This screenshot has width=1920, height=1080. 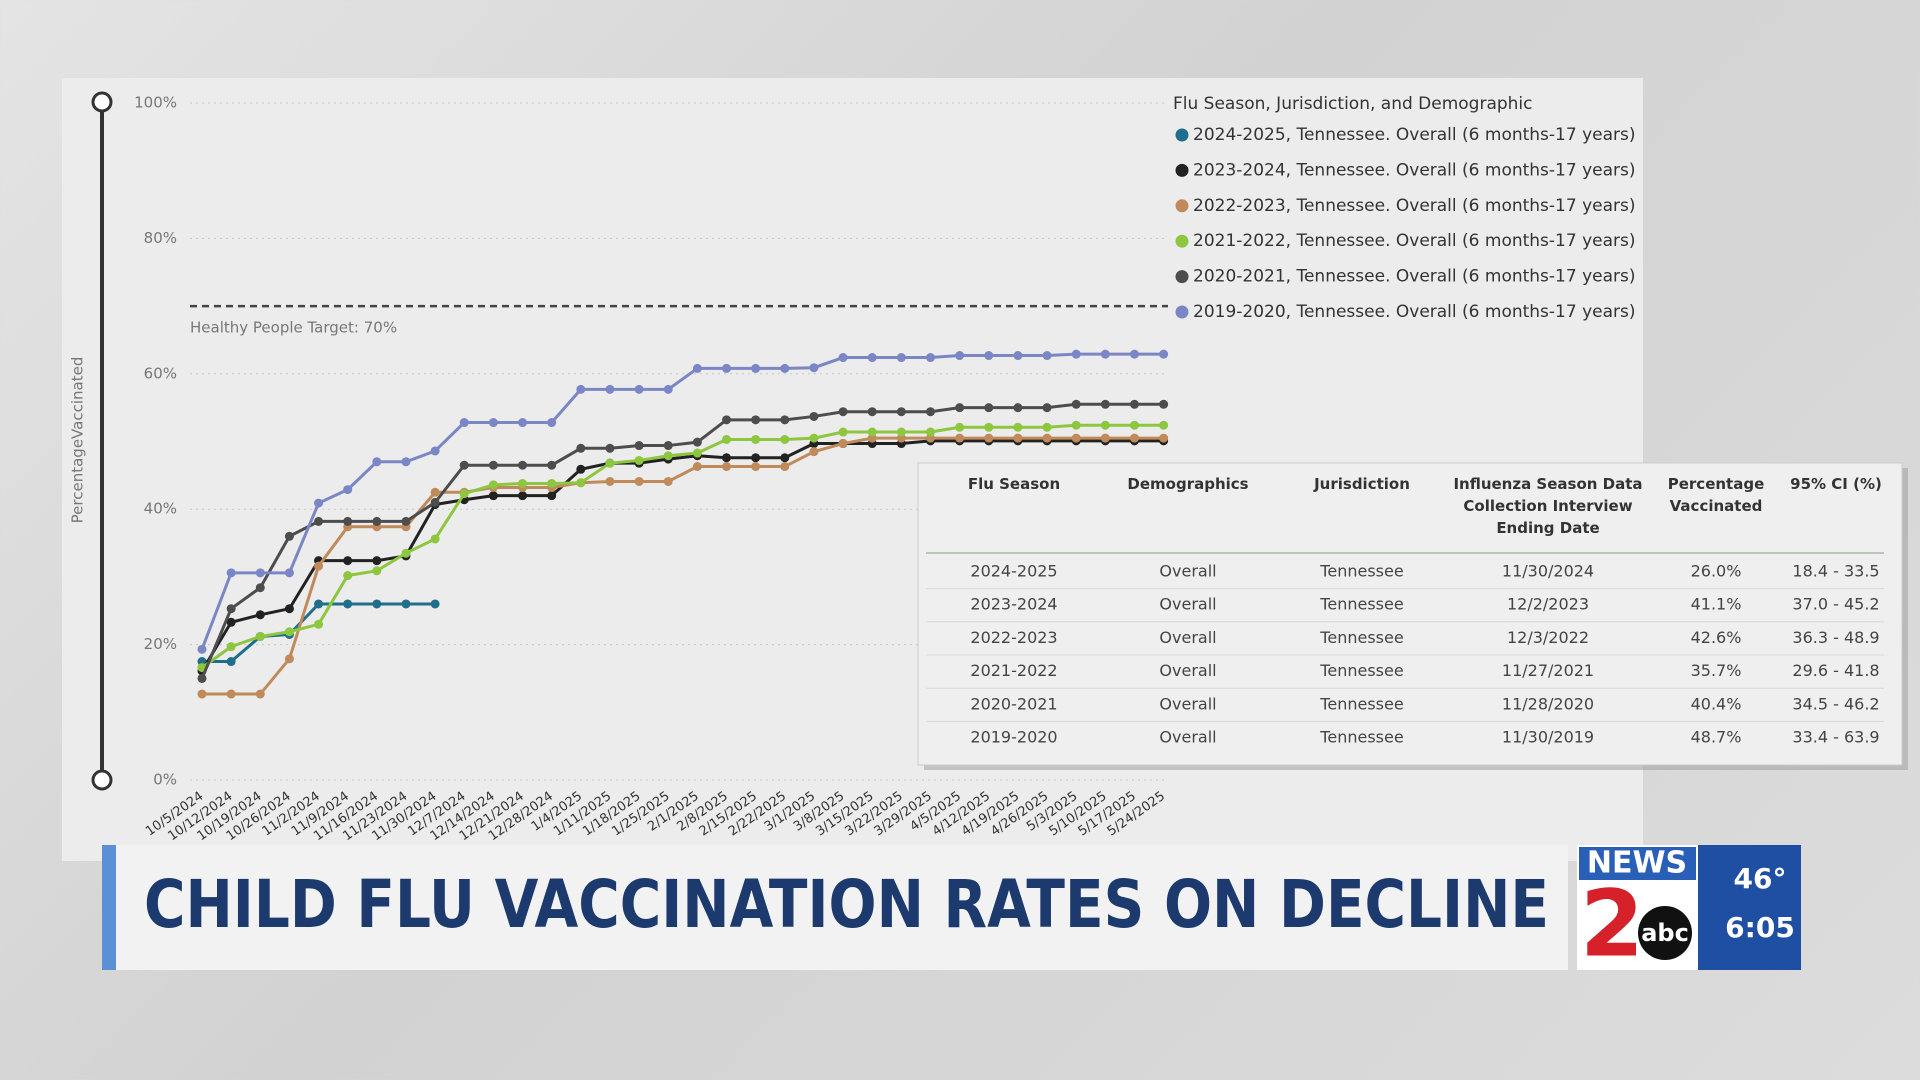 I want to click on clock: 6:05, so click(x=1760, y=927).